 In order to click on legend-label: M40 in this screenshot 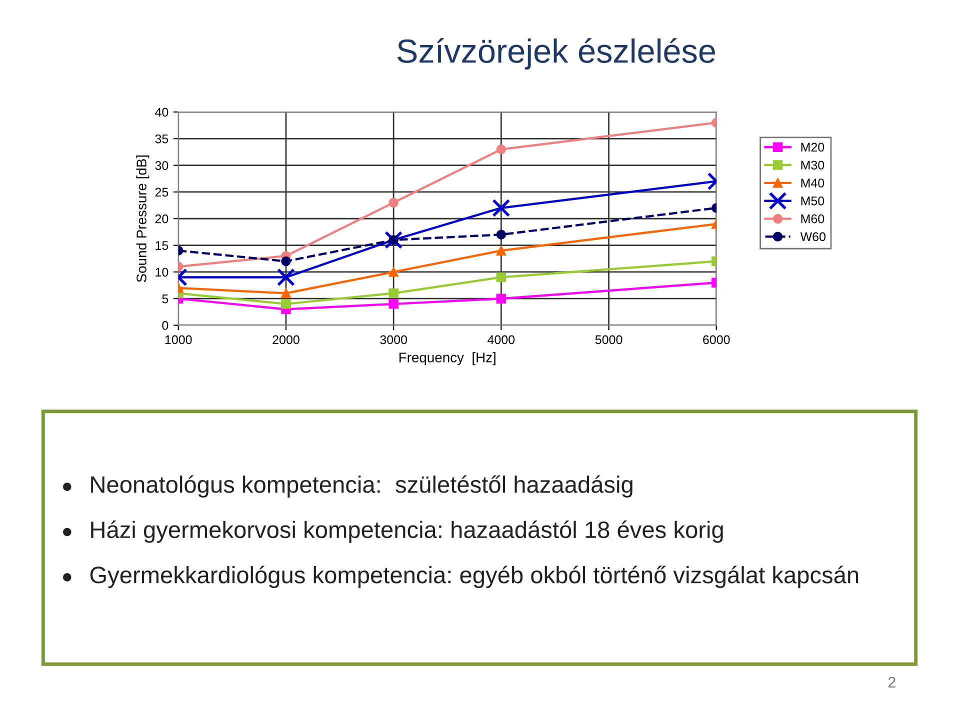, I will do `click(812, 183)`.